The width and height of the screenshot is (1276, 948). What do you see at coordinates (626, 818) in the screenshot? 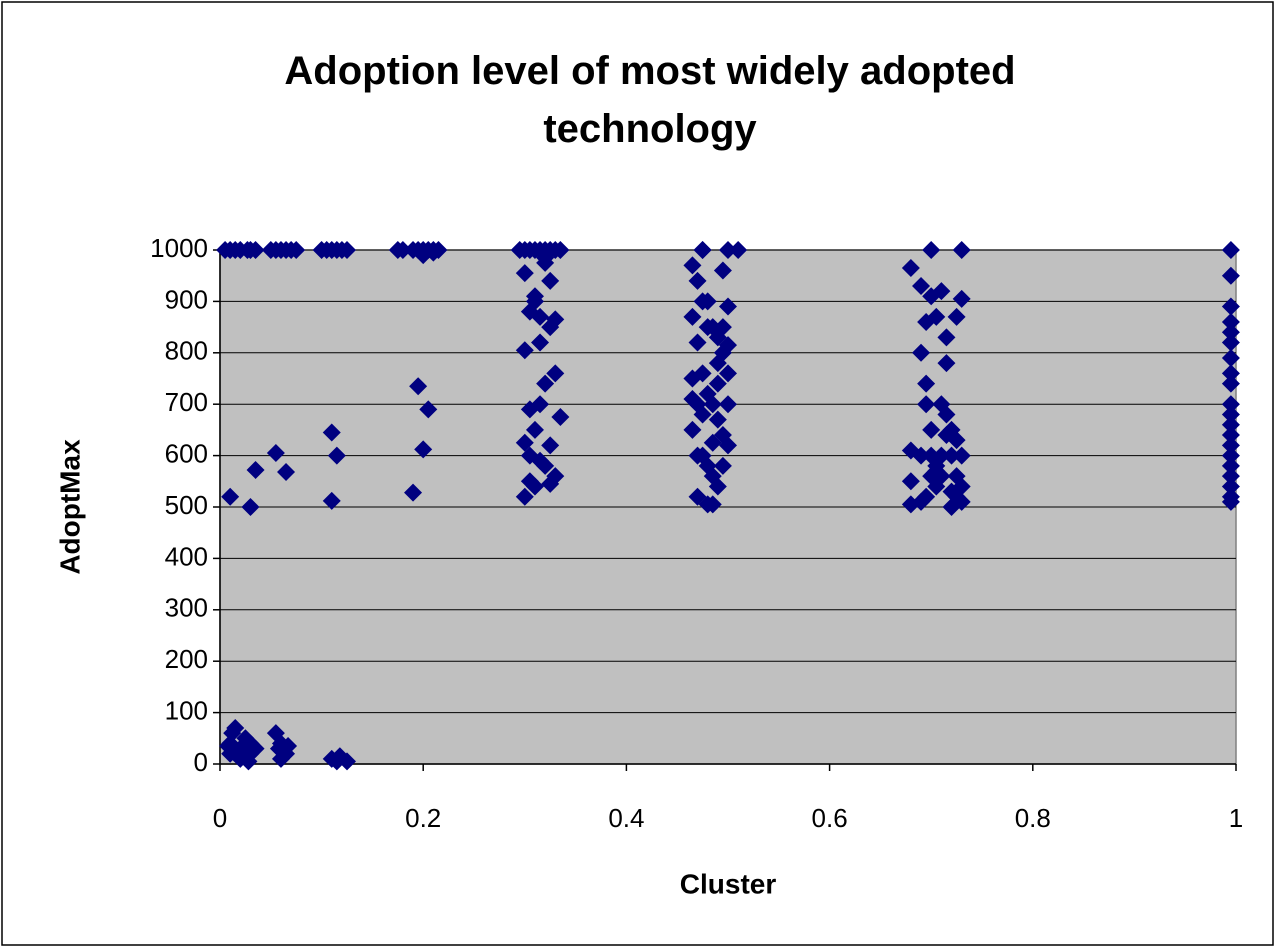
I see `x-tick-label: 0.4` at bounding box center [626, 818].